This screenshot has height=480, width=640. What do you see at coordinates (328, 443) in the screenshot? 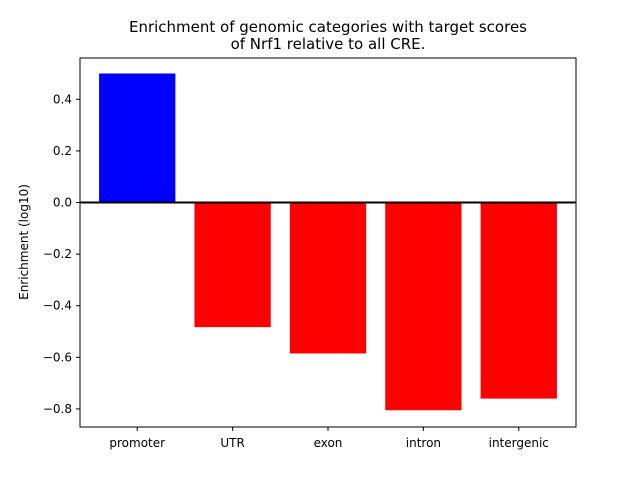
I see `x-tick-label: exon` at bounding box center [328, 443].